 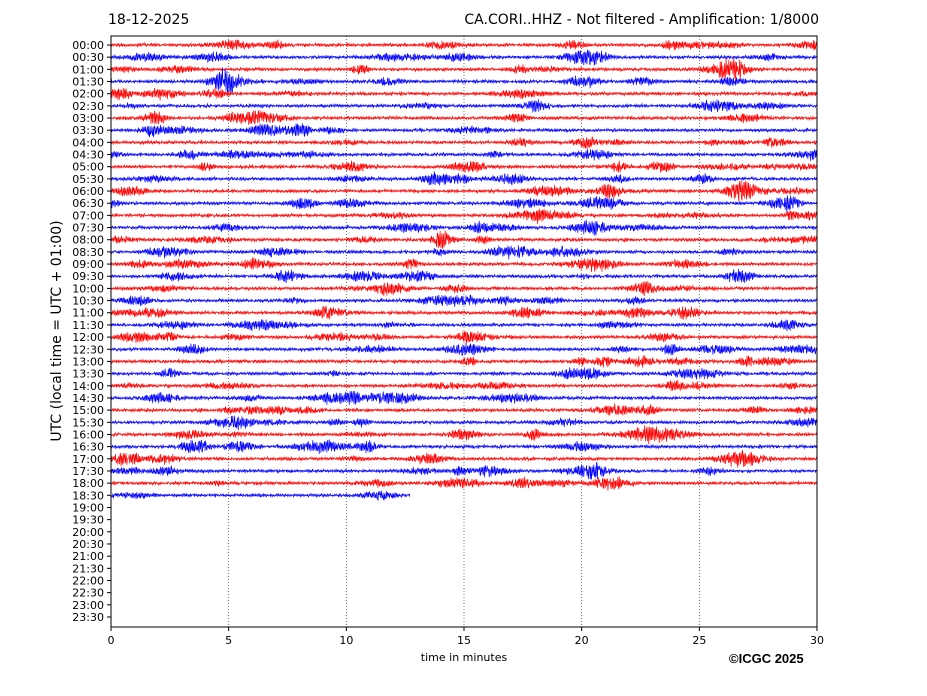 What do you see at coordinates (88, 252) in the screenshot?
I see `y-tick-label: 08:30` at bounding box center [88, 252].